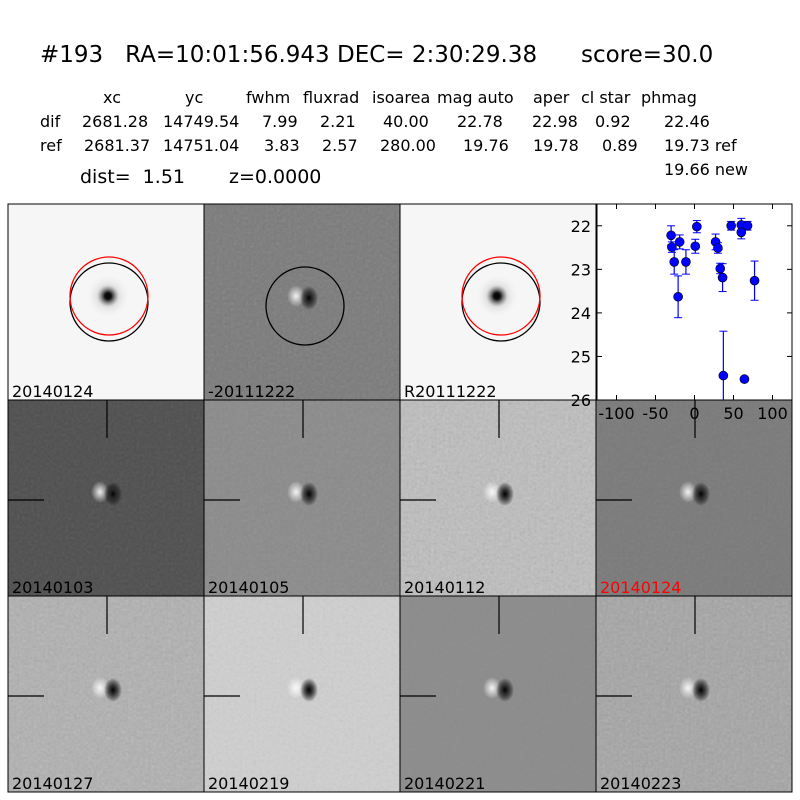  What do you see at coordinates (556, 145) in the screenshot?
I see `table-cell: 19.78` at bounding box center [556, 145].